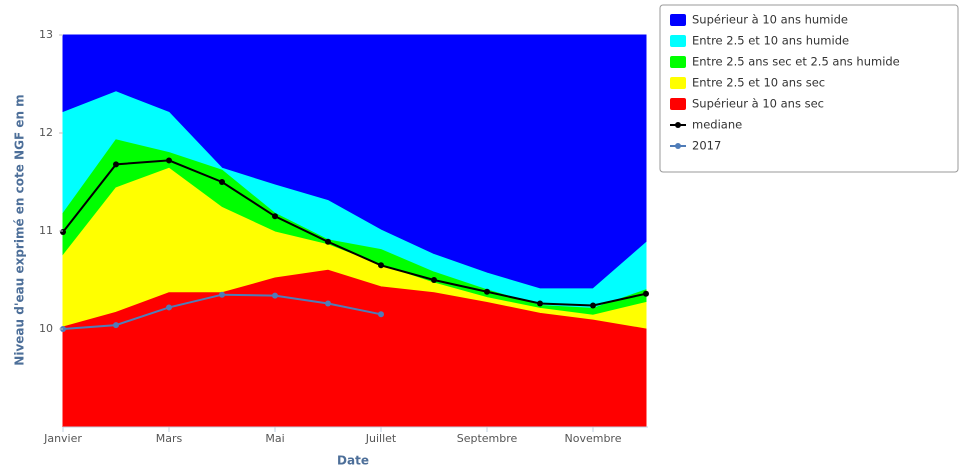 The height and width of the screenshot is (467, 960). I want to click on legend-label: 2017, so click(706, 146).